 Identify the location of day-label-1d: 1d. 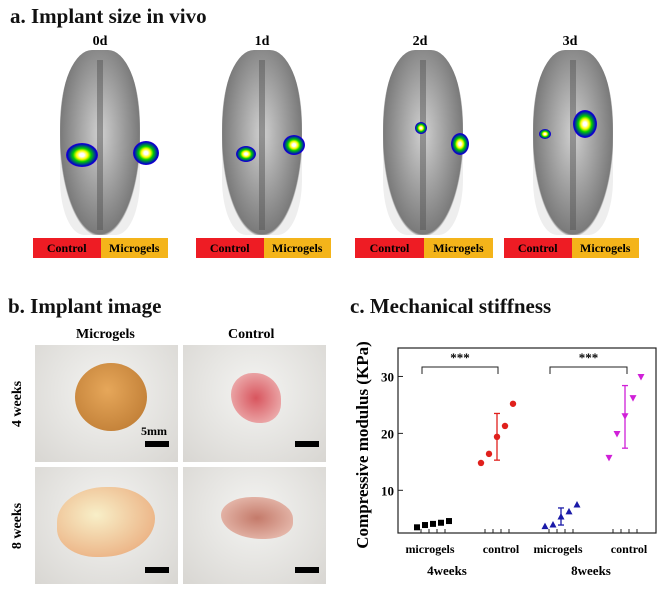
(262, 41).